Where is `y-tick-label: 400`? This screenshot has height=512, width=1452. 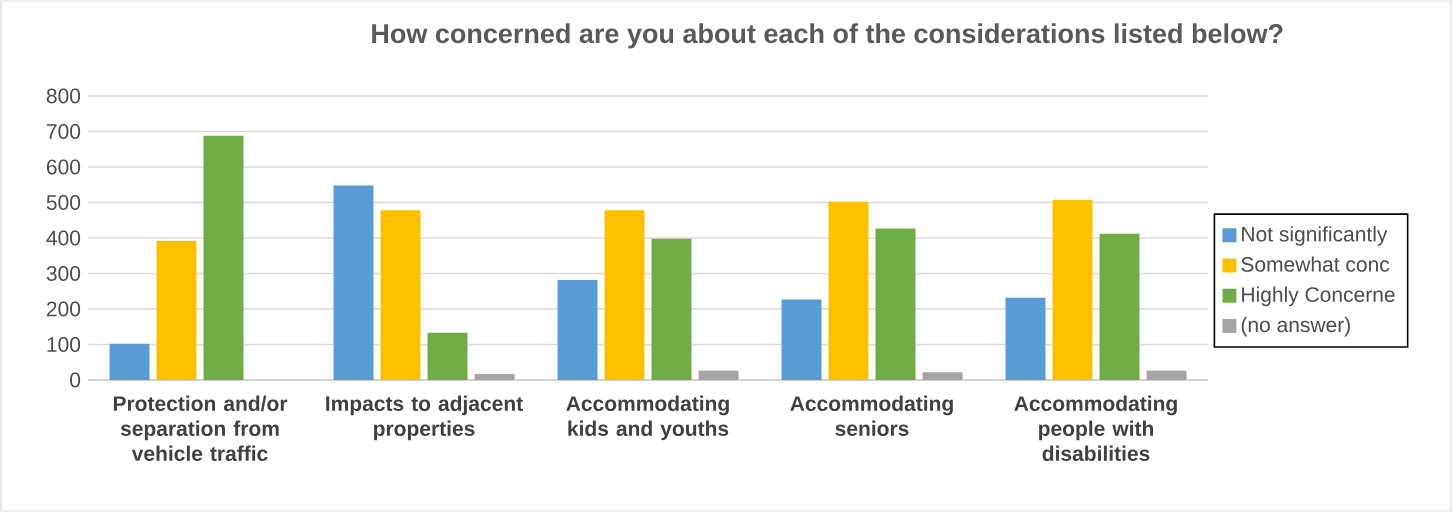 y-tick-label: 400 is located at coordinates (63, 238).